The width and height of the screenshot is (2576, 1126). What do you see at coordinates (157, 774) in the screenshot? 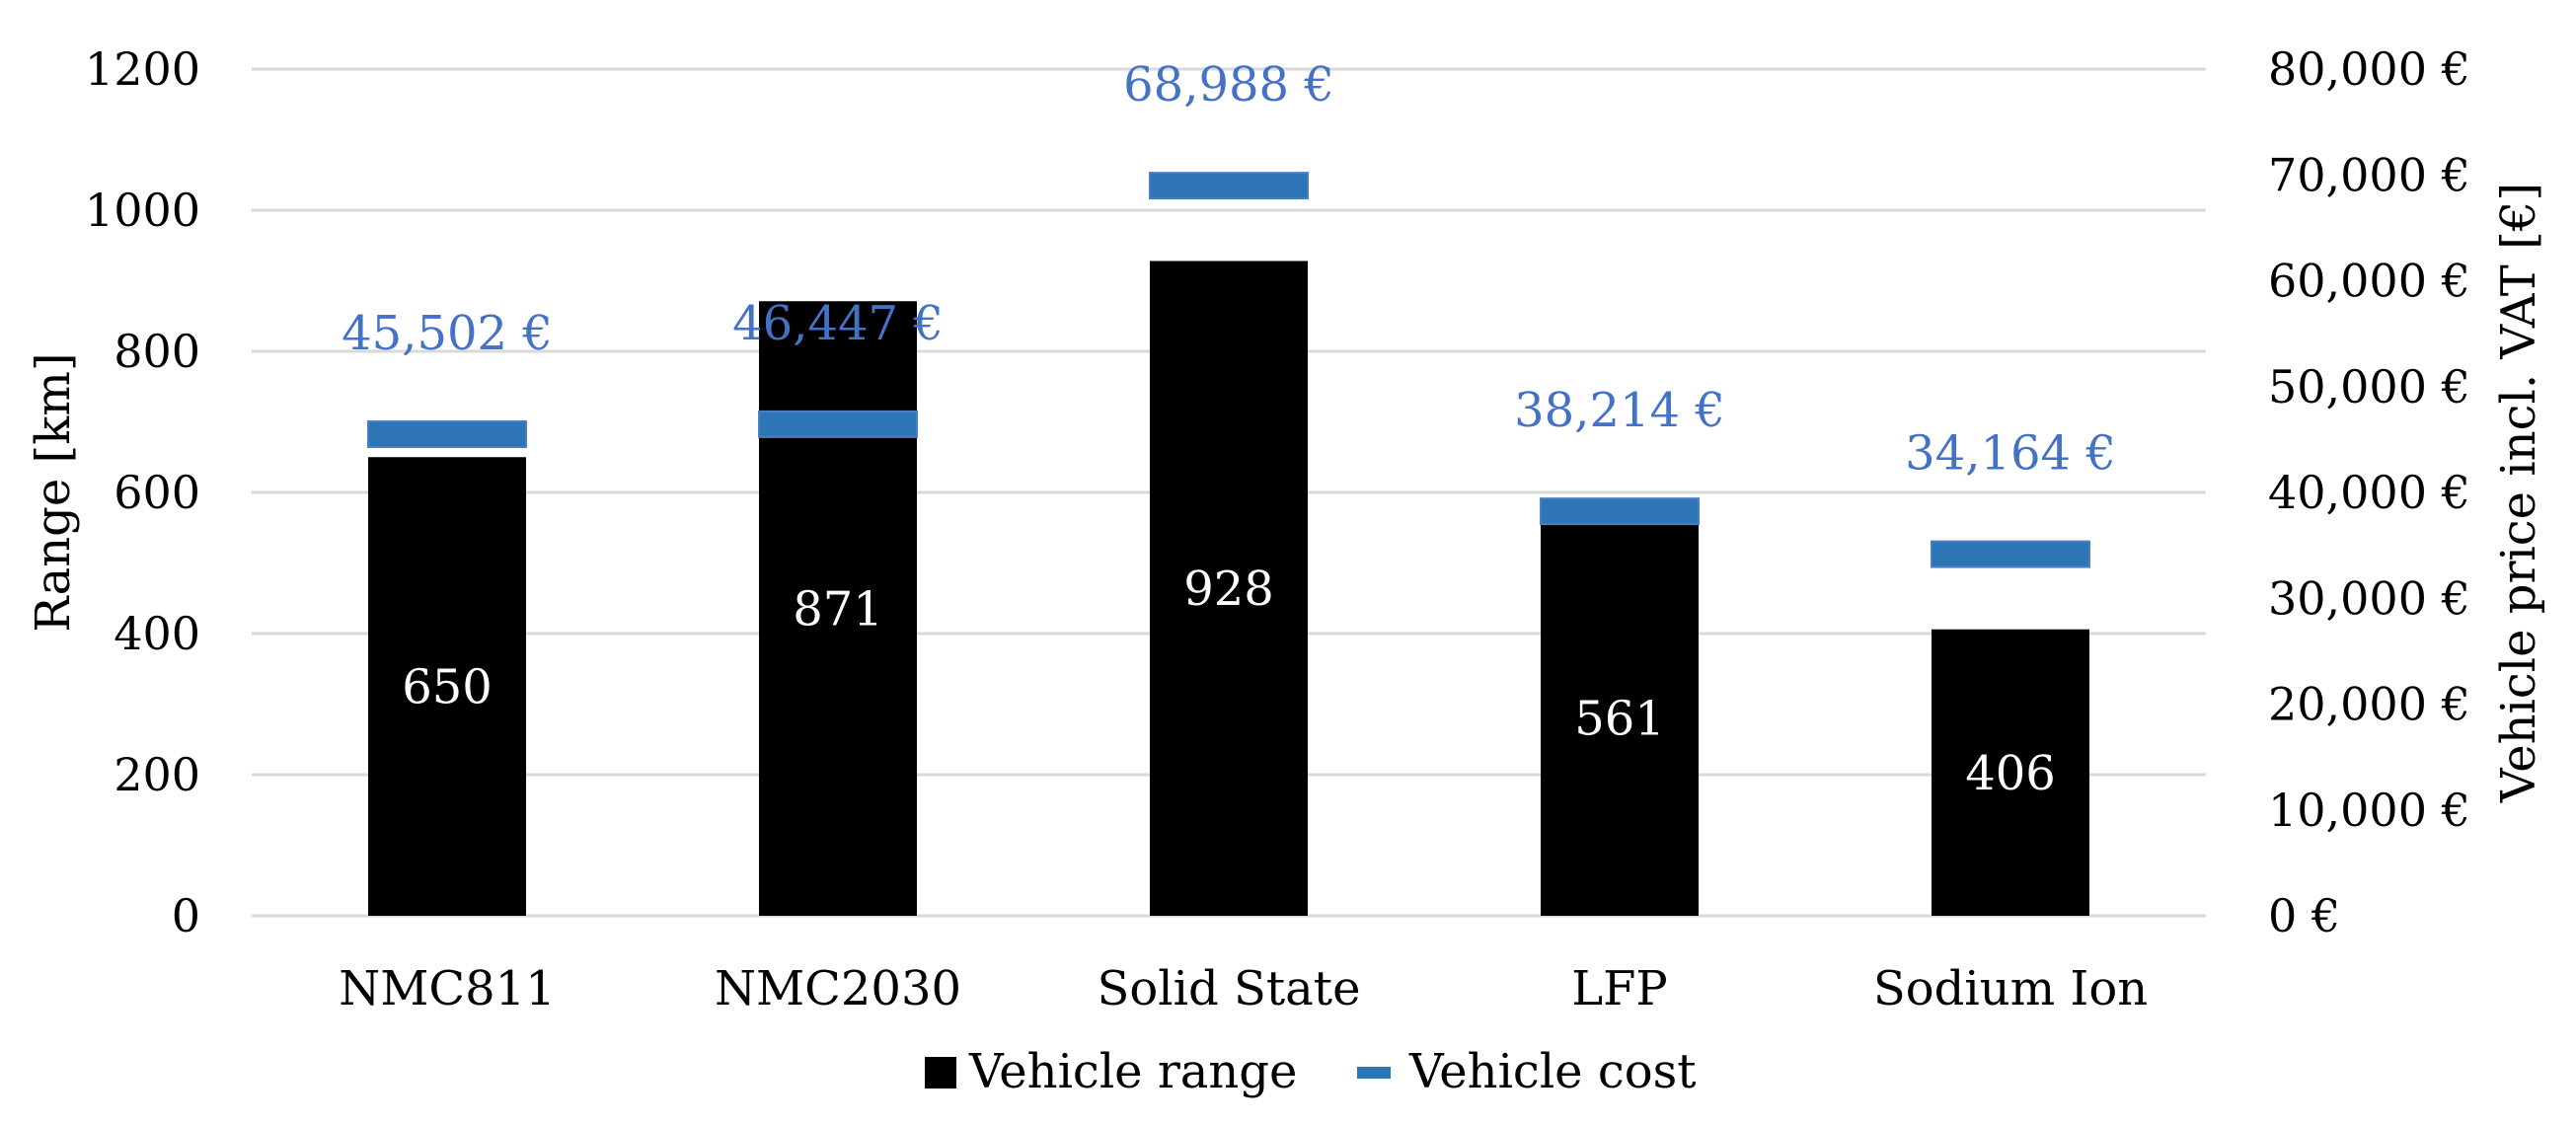
I see `y-tick-label: 200` at bounding box center [157, 774].